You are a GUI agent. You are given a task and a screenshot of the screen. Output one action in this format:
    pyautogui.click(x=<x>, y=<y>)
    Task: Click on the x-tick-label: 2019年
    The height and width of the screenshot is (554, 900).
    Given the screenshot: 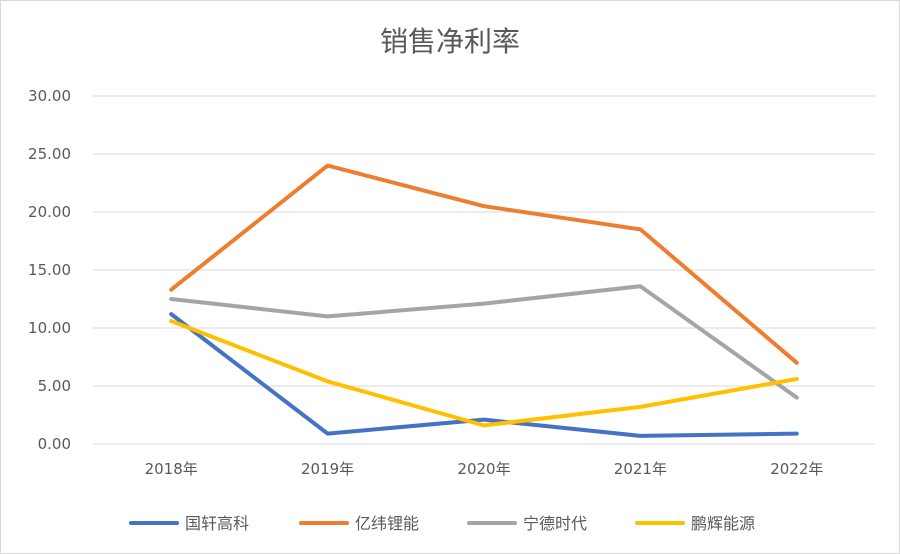 What is the action you would take?
    pyautogui.click(x=327, y=469)
    